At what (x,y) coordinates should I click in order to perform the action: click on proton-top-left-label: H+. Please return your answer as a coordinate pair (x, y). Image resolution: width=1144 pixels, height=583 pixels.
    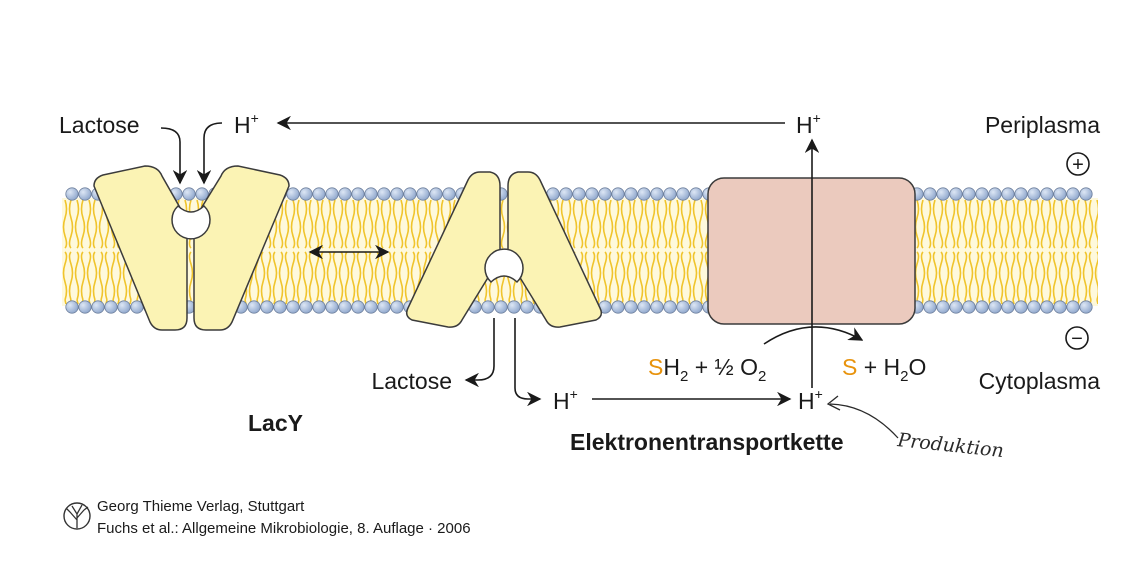
    Looking at the image, I should click on (246, 124).